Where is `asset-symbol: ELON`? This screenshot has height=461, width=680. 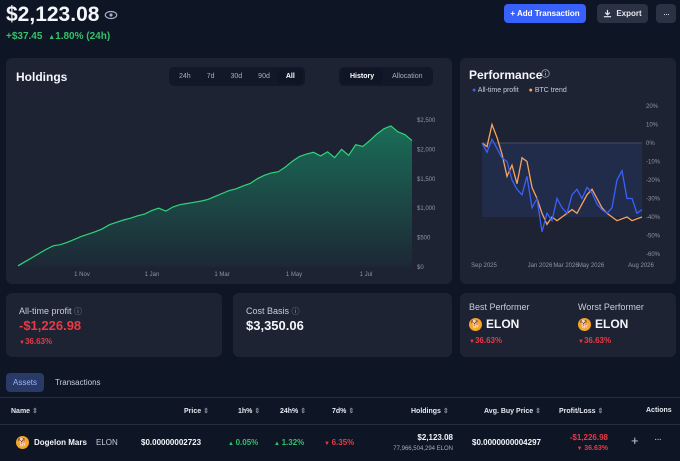
asset-symbol: ELON is located at coordinates (107, 442).